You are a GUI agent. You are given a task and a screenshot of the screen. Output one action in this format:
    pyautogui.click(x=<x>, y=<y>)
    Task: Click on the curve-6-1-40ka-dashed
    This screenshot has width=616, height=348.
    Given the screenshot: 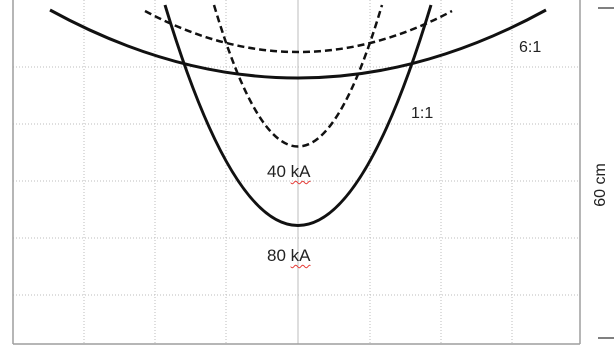 What is the action you would take?
    pyautogui.click(x=298, y=31)
    